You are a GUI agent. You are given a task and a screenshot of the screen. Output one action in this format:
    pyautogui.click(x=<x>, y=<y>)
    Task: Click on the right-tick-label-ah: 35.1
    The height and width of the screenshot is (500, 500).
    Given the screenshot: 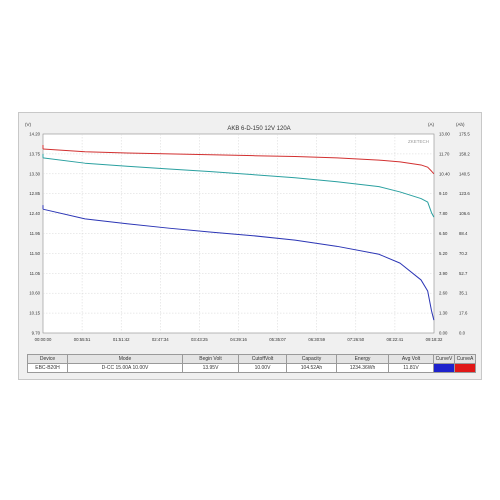 What is the action you would take?
    pyautogui.click(x=463, y=293)
    